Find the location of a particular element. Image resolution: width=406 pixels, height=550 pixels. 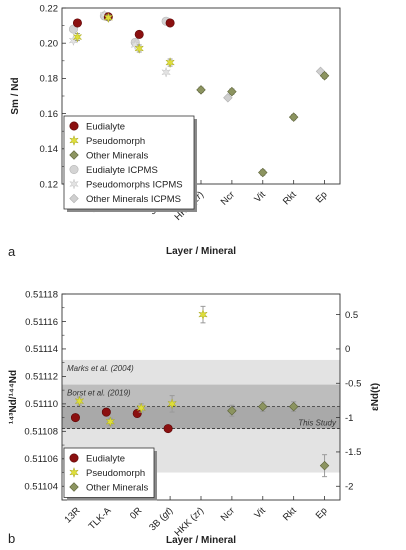

legend-symbol-oth-icp is located at coordinates (74, 198).